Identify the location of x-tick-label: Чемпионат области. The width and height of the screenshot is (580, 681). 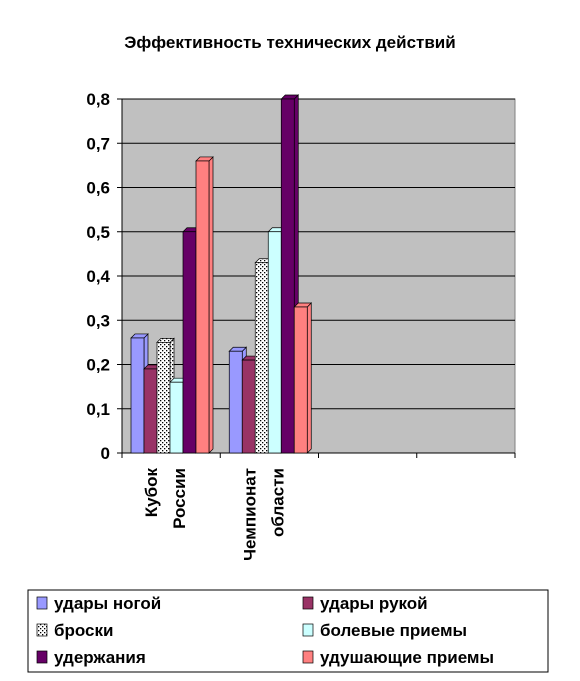
(263, 514).